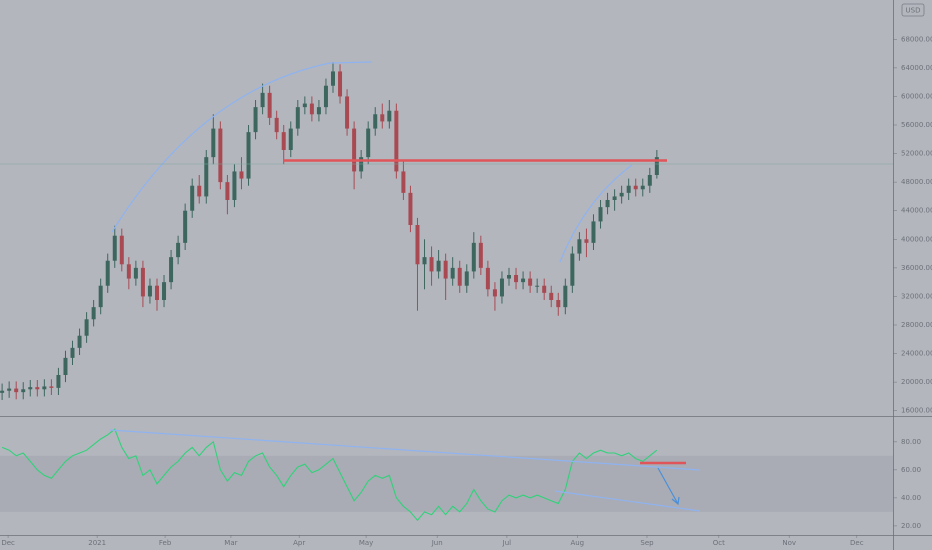 The height and width of the screenshot is (550, 932). Describe the element at coordinates (647, 543) in the screenshot. I see `x-tick-label: Sep` at that location.